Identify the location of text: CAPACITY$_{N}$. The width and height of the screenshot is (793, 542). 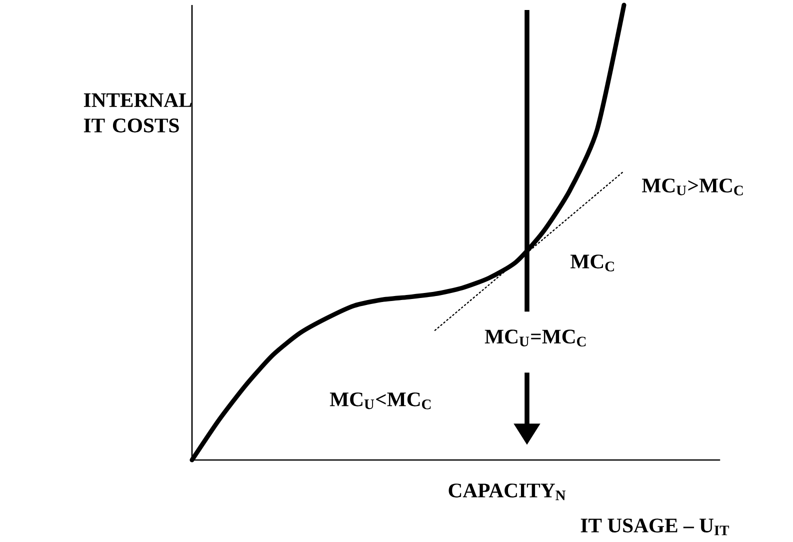
(507, 492).